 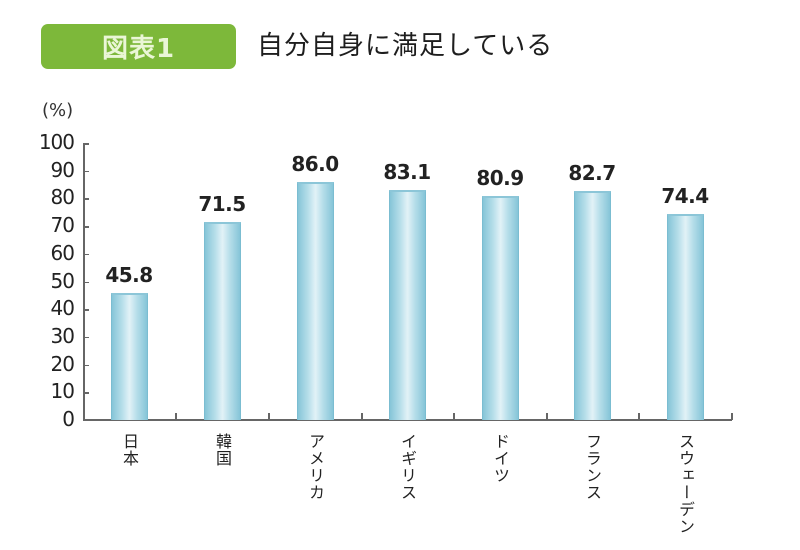 I want to click on bar-value-label: 74.4, so click(x=685, y=195).